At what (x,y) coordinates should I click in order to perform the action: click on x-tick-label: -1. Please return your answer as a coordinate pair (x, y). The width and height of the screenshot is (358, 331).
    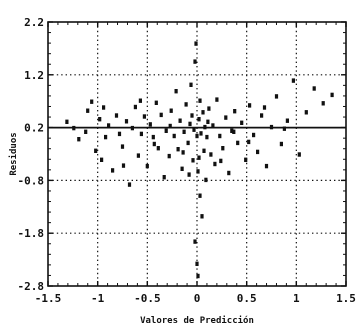
    Looking at the image, I should click on (98, 298).